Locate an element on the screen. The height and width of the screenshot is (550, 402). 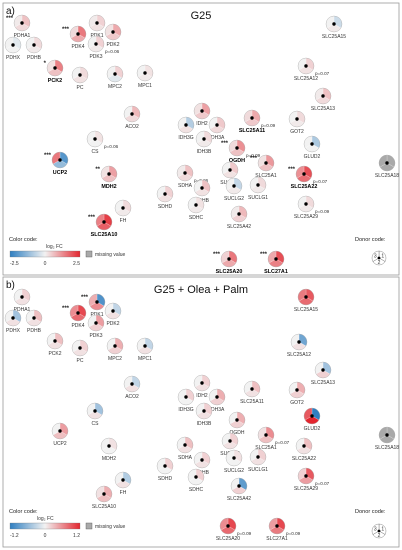
node-pdha1: PDHA1 is located at coordinates (22, 300).